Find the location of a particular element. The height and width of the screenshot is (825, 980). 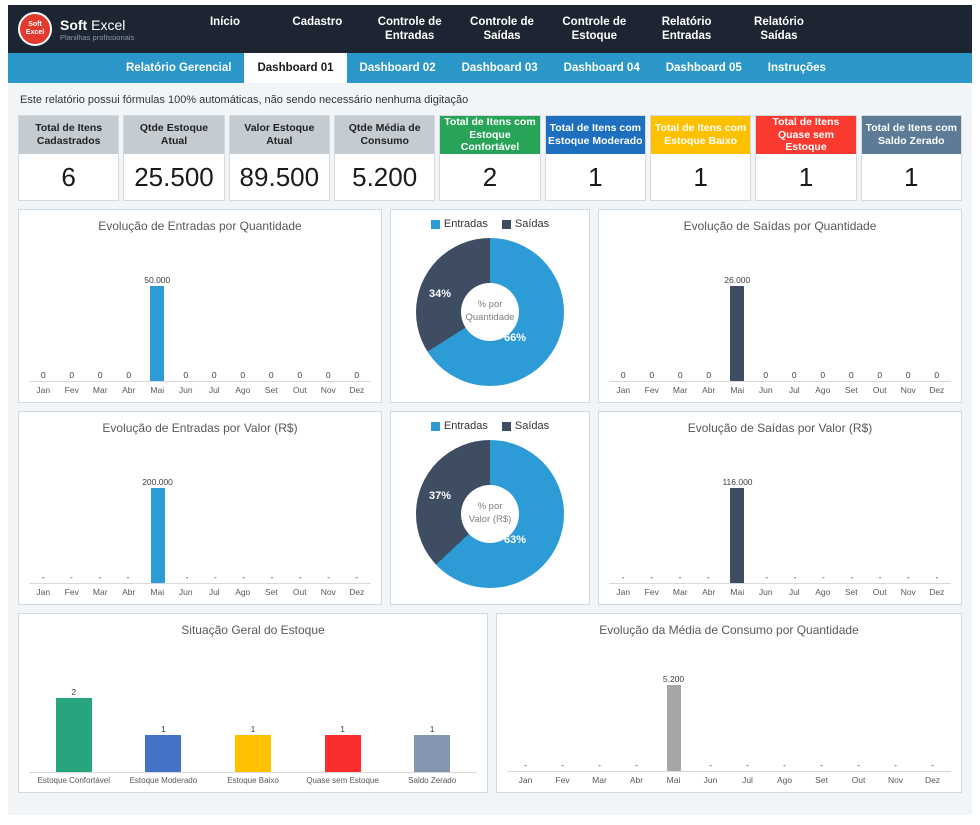

tab-dashboard-01: Dashboard 01 is located at coordinates (295, 68).